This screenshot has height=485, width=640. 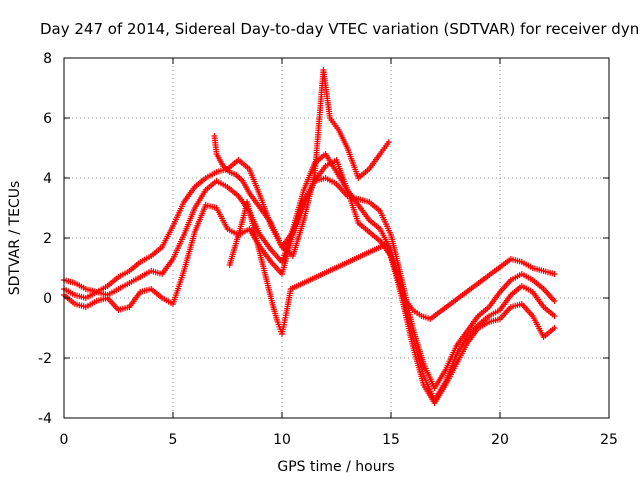 What do you see at coordinates (47, 179) in the screenshot?
I see `y-tick-label: 4` at bounding box center [47, 179].